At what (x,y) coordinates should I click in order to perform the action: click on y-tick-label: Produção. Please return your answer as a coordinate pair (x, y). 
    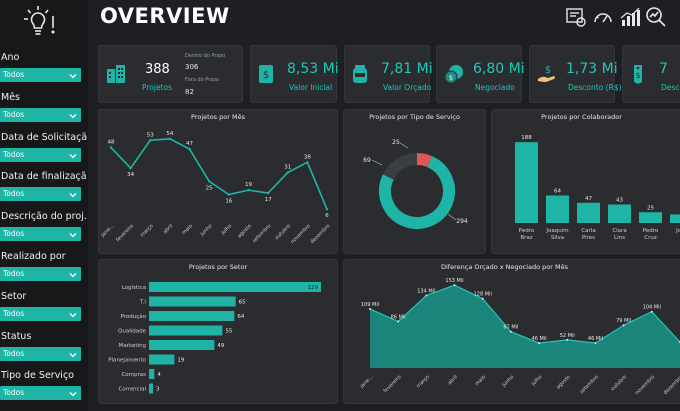
    Looking at the image, I should click on (134, 317).